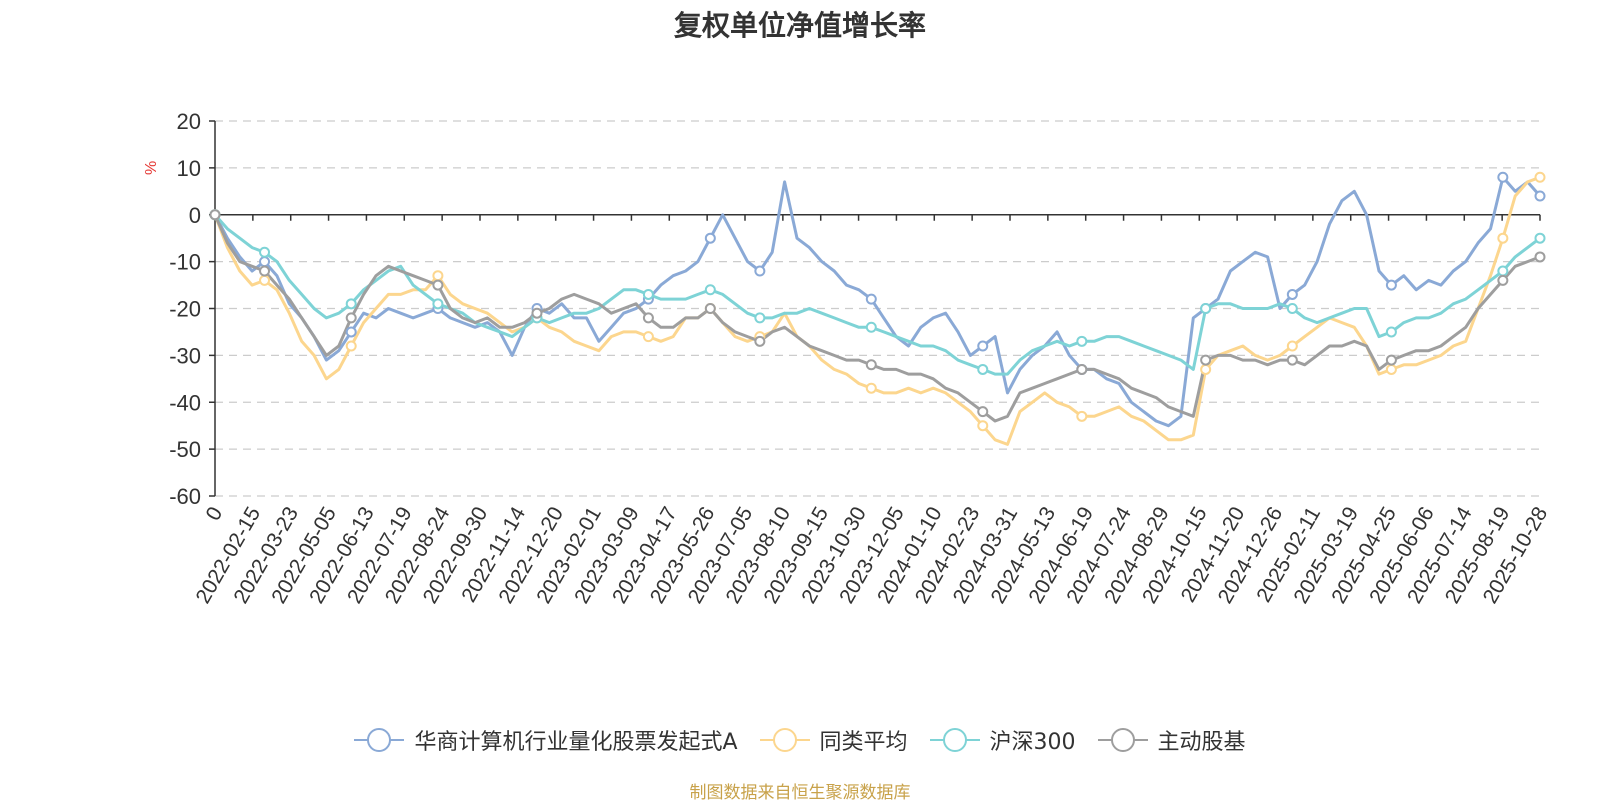 The height and width of the screenshot is (803, 1600). Describe the element at coordinates (1201, 742) in the screenshot. I see `legend-label: 主动股基` at that location.